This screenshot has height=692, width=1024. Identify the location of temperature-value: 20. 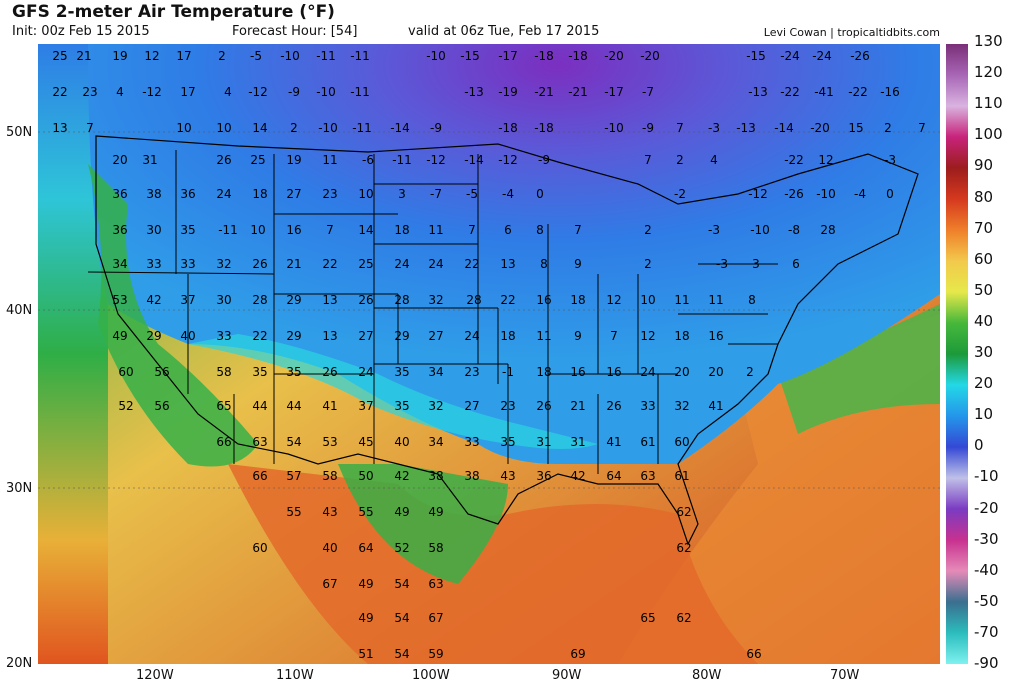
(681, 372).